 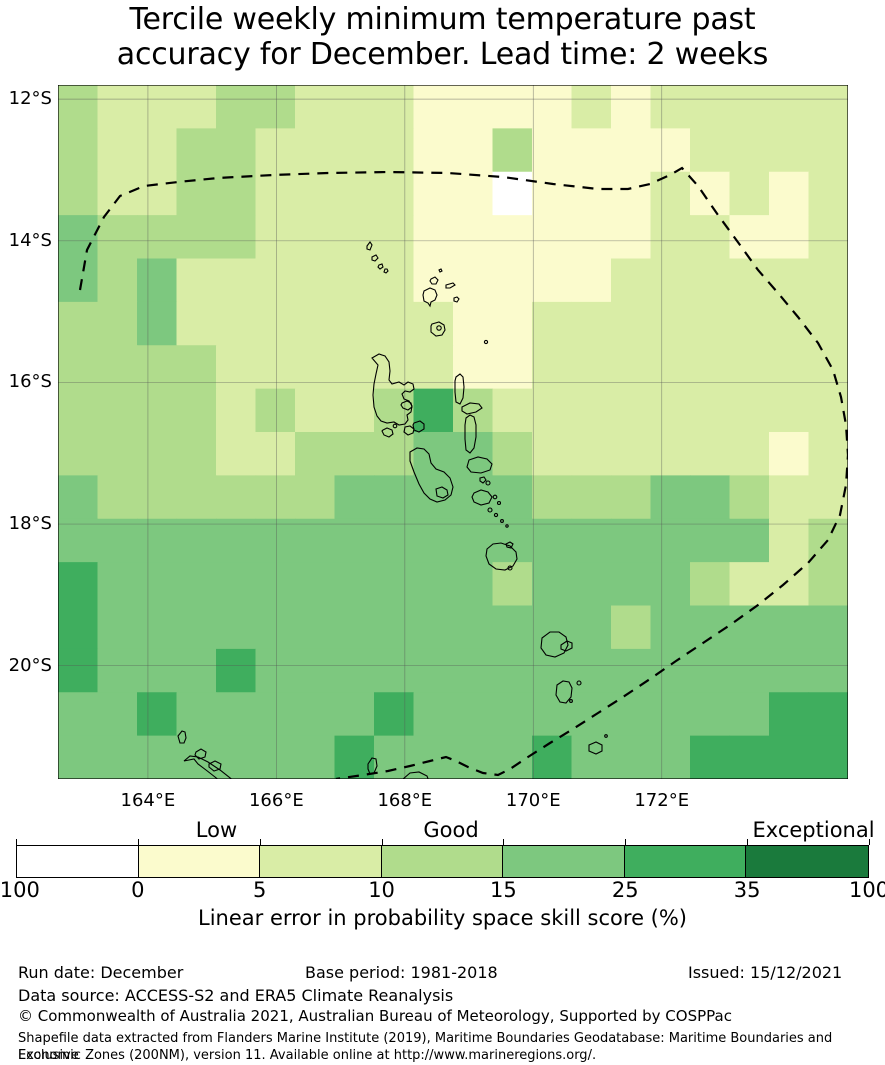 What do you see at coordinates (30, 382) in the screenshot?
I see `y-axis-tick-label: 16°S` at bounding box center [30, 382].